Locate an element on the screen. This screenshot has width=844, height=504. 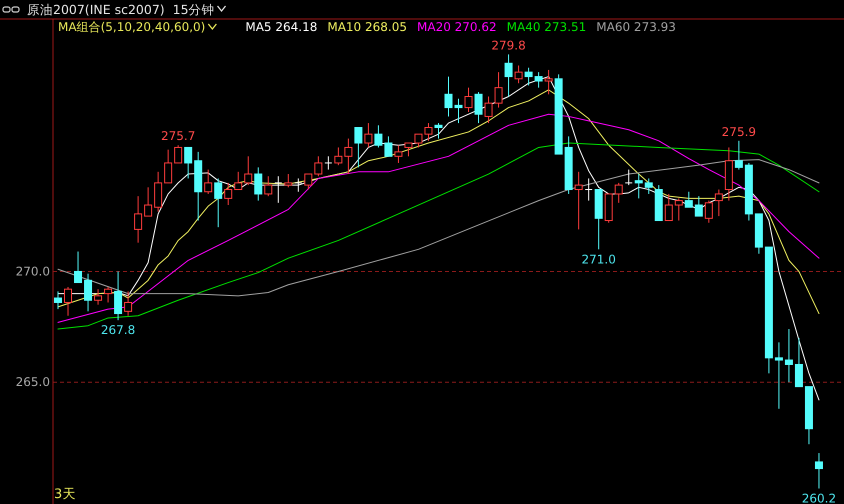
annotation: 279.8 is located at coordinates (508, 45).